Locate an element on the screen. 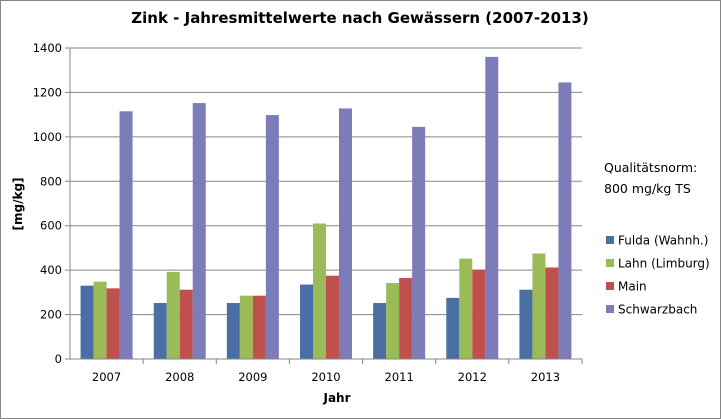 Image resolution: width=721 pixels, height=419 pixels. bar-schwarzbach-2011 is located at coordinates (419, 242).